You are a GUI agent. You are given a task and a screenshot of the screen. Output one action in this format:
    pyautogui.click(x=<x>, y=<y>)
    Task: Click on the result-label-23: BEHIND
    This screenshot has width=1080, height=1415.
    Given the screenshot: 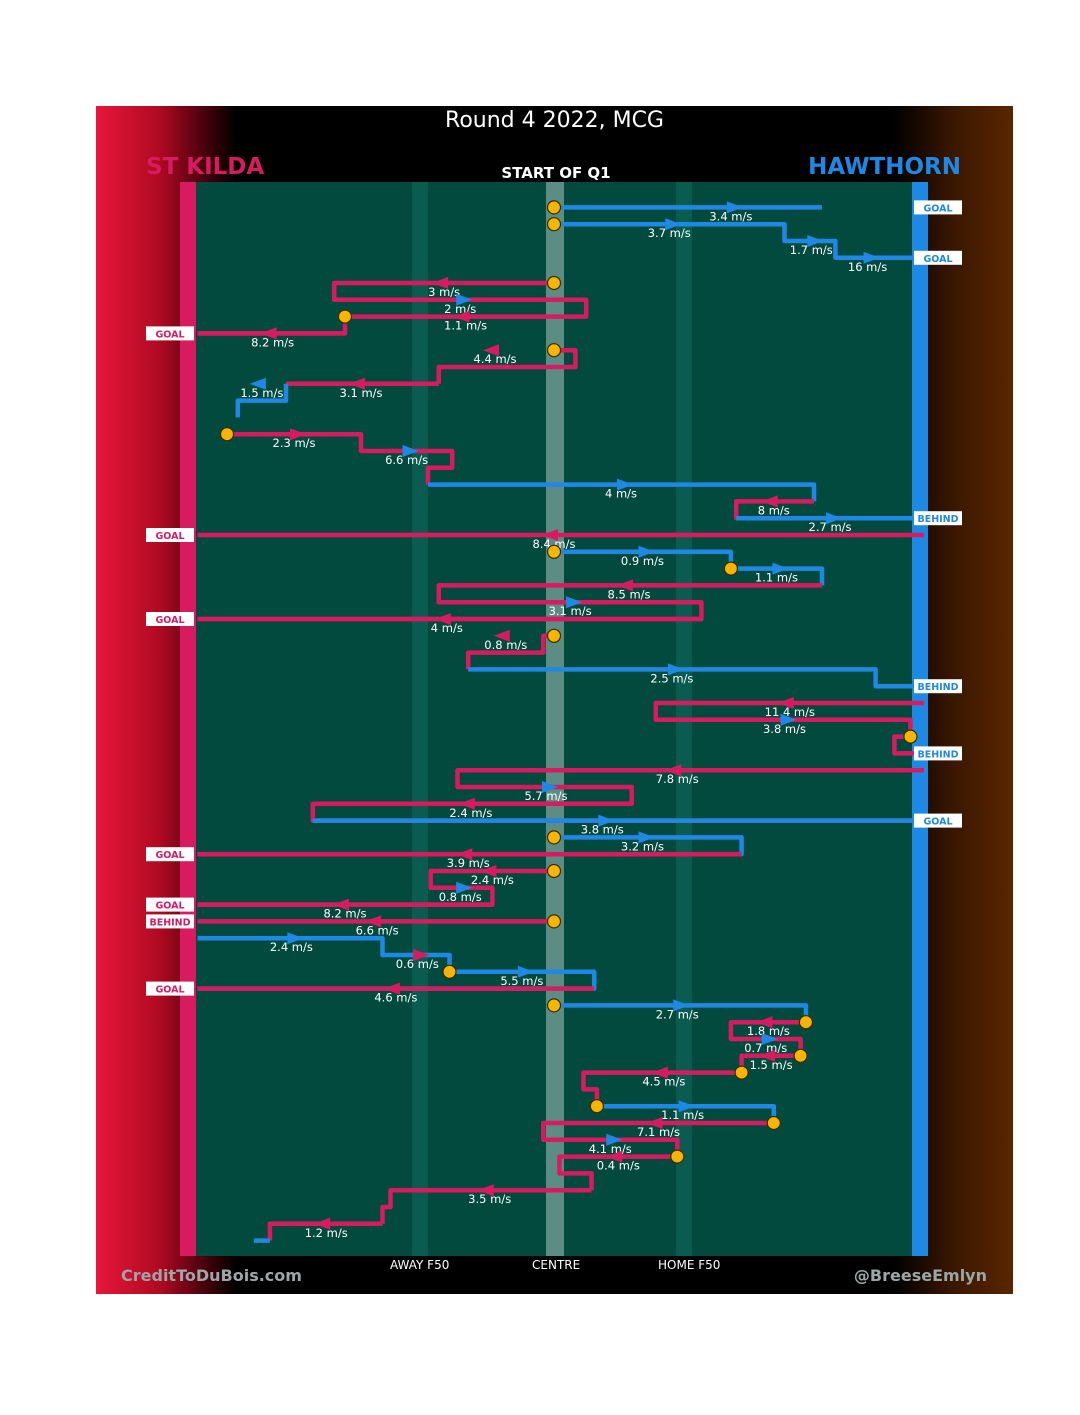 What is the action you would take?
    pyautogui.click(x=937, y=687)
    